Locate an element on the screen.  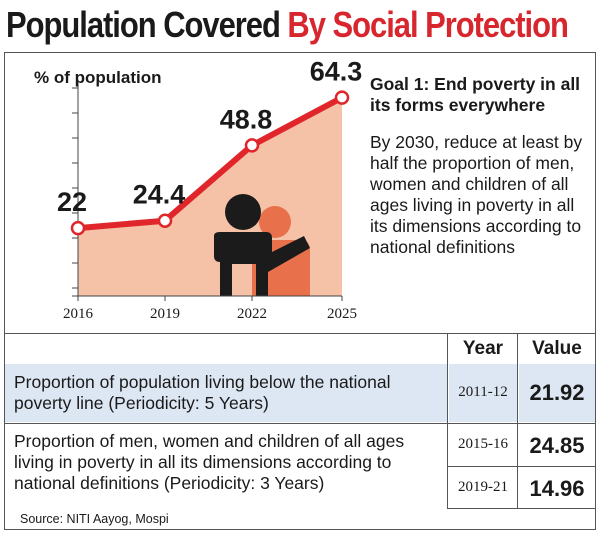
row-1-year-highlight is located at coordinates (483, 393).